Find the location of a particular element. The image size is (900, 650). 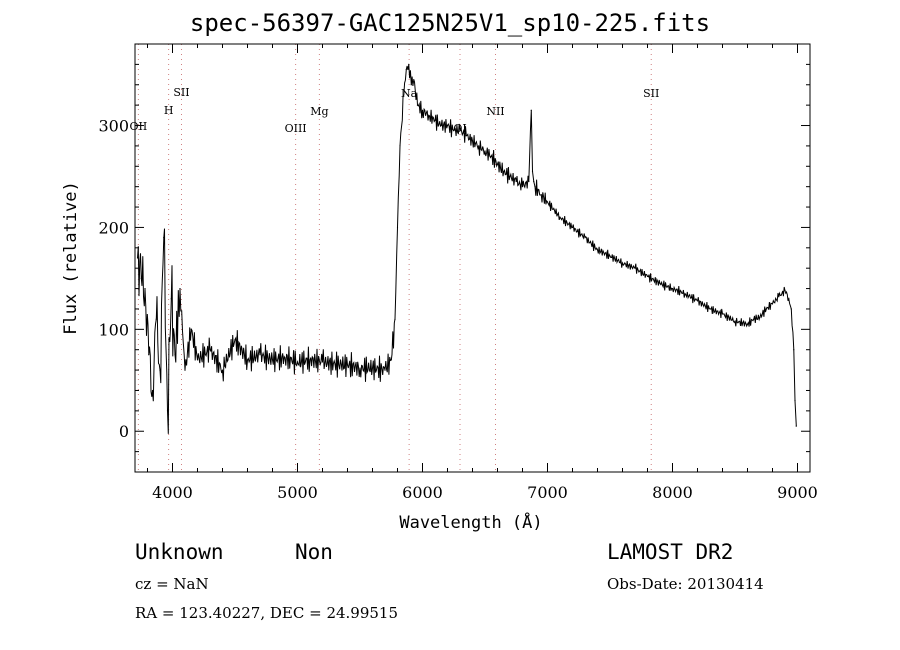

observation-date: Obs-Date: 20130414 is located at coordinates (685, 584).